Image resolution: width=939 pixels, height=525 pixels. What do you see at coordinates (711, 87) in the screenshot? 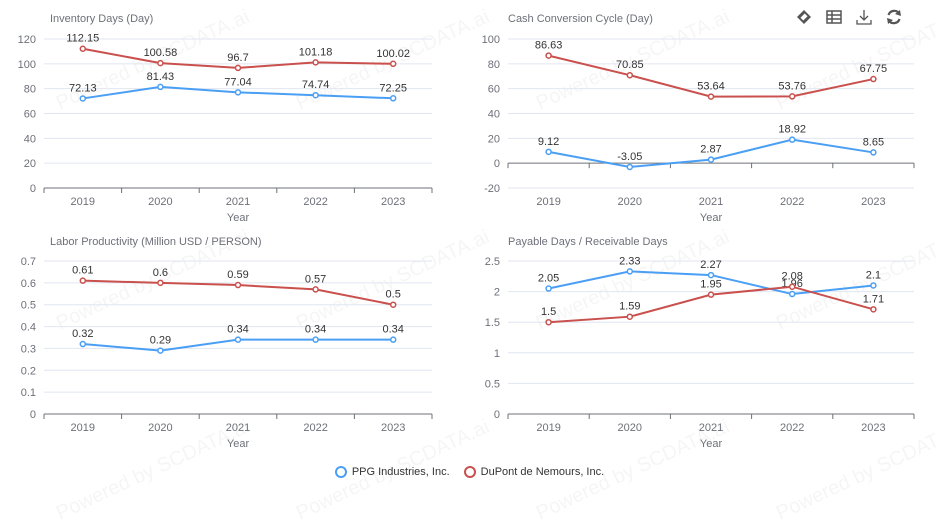
I see `data-label: 53.64` at bounding box center [711, 87].